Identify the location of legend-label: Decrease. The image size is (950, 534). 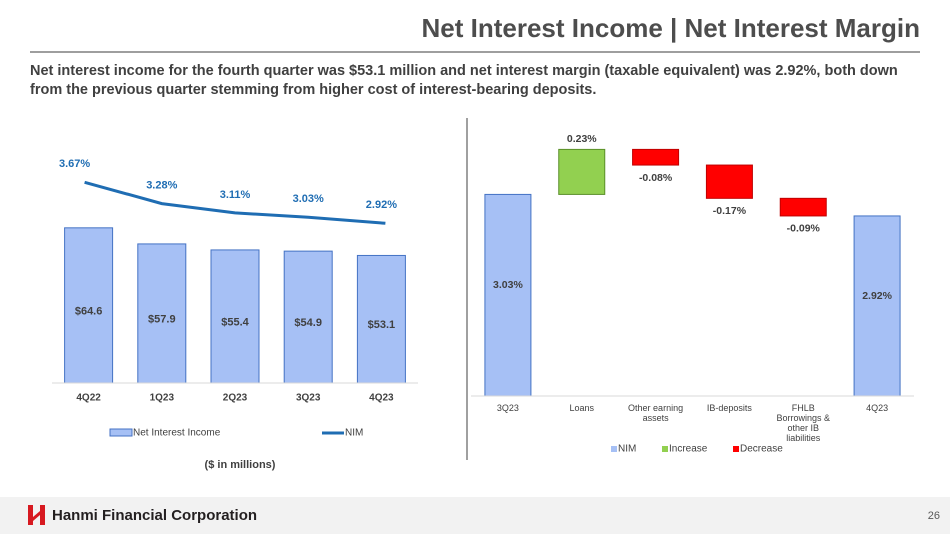
(761, 449).